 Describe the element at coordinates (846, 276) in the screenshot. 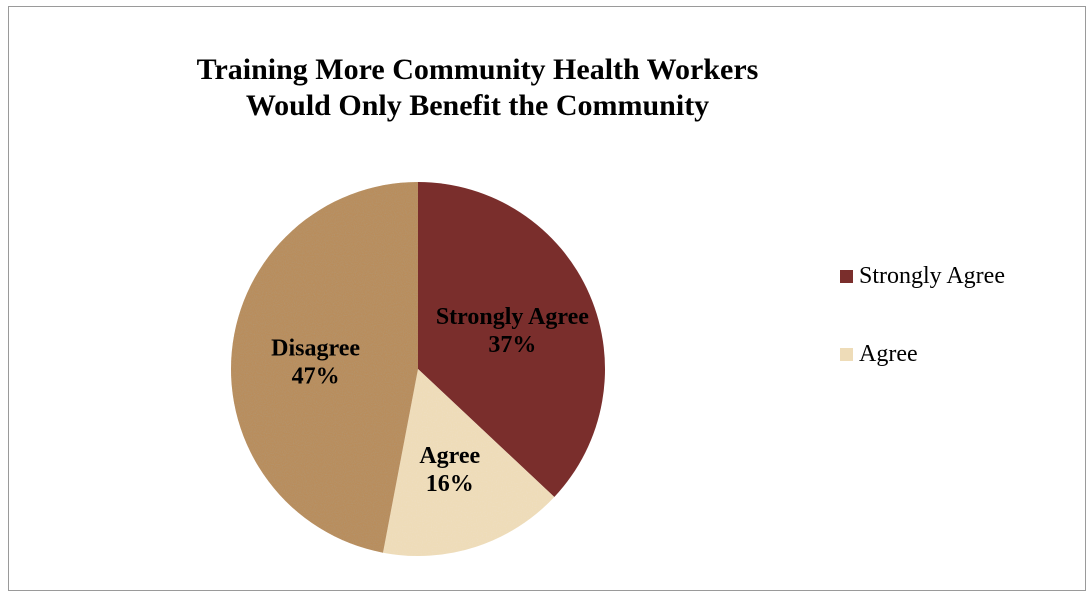

I see `legend-swatch-strongly-agree` at that location.